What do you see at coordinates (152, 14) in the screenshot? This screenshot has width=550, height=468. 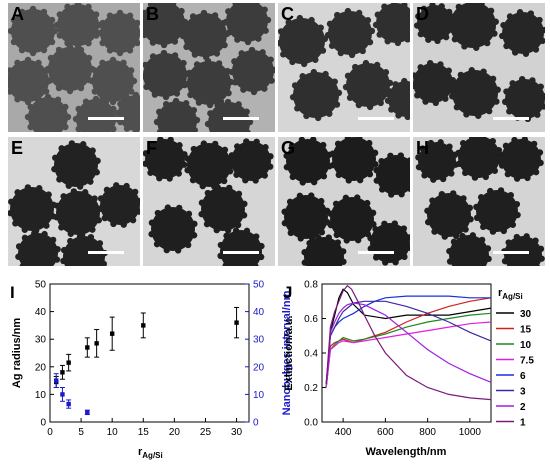 I see `panel-label-b: B` at bounding box center [152, 14].